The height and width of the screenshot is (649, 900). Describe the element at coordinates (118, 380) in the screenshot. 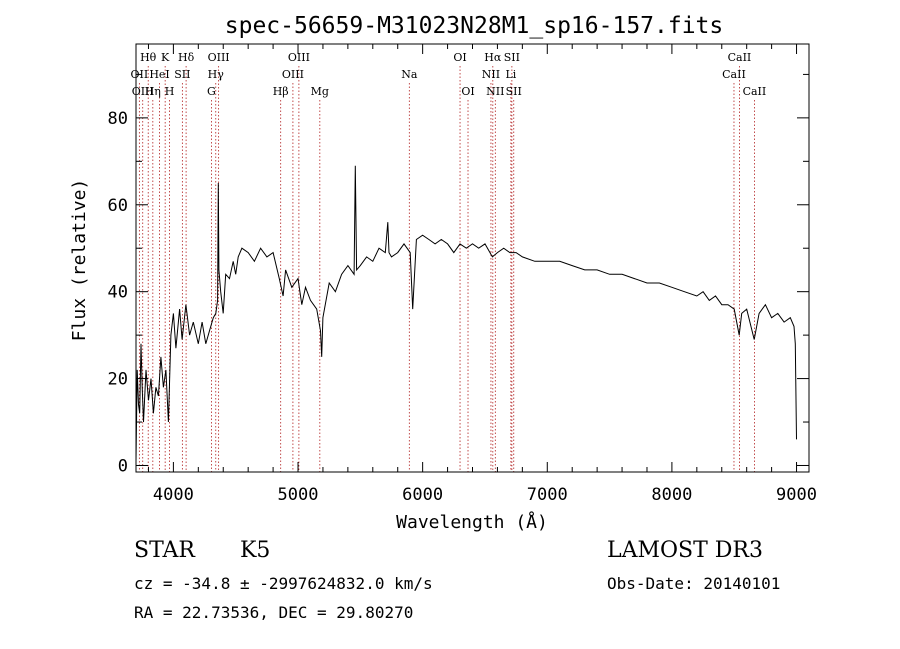

I see `y-tick-label: 20` at that location.